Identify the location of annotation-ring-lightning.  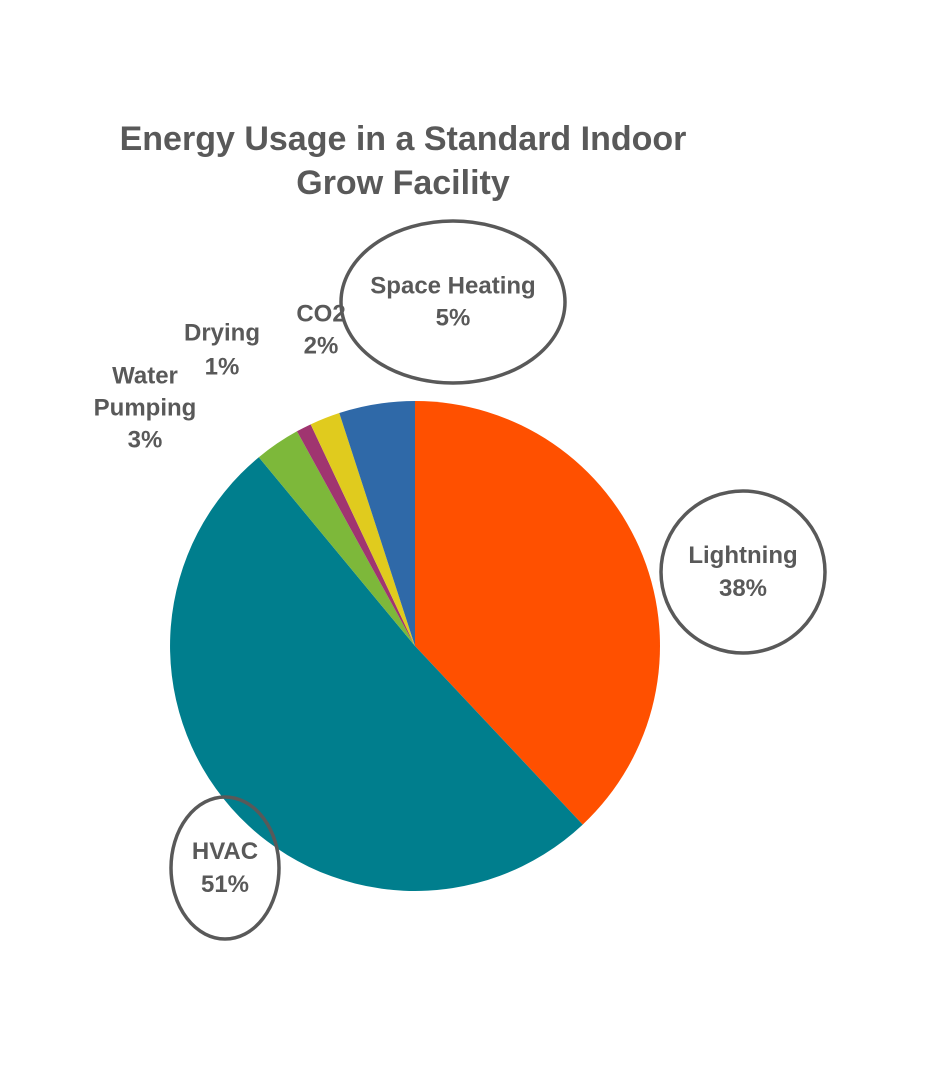
(743, 572).